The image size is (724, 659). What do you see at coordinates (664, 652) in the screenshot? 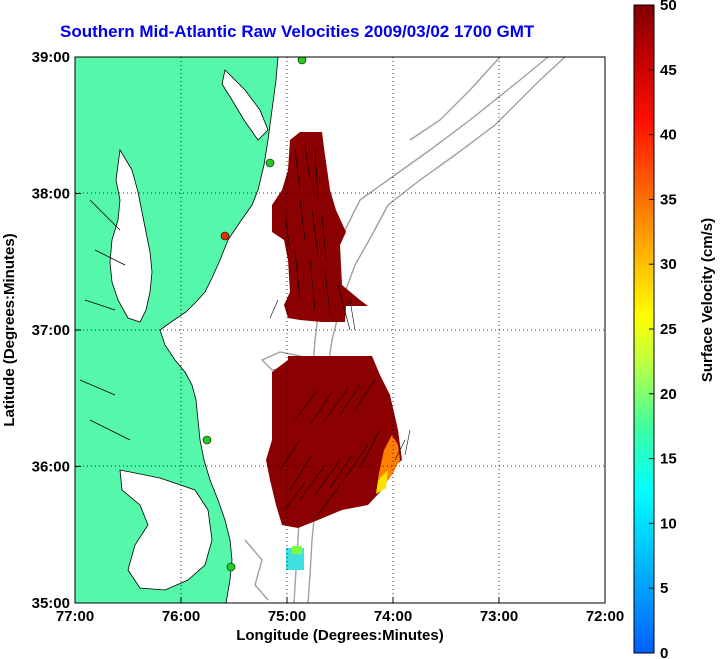
I see `colorbar-tick-label: 0` at bounding box center [664, 652].